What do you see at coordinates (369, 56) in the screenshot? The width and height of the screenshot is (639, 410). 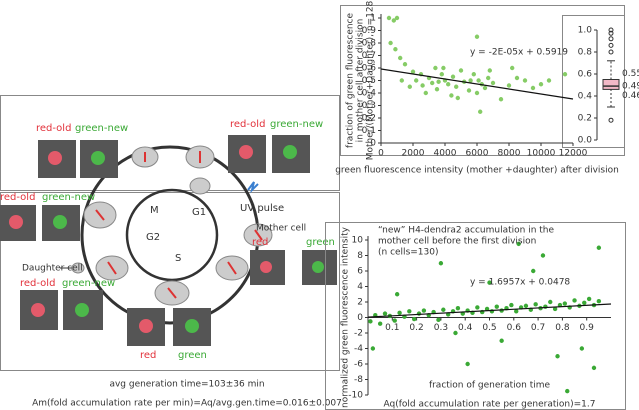 I see `y-tick-label: 0.7` at bounding box center [369, 56].